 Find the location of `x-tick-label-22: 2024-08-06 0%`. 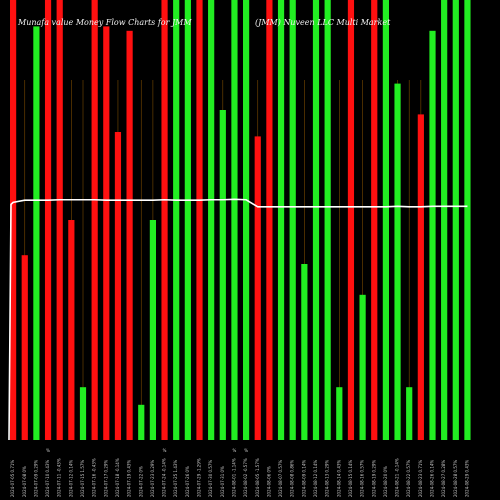

x-tick-label-22: 2024-08-06 0% is located at coordinates (268, 481).